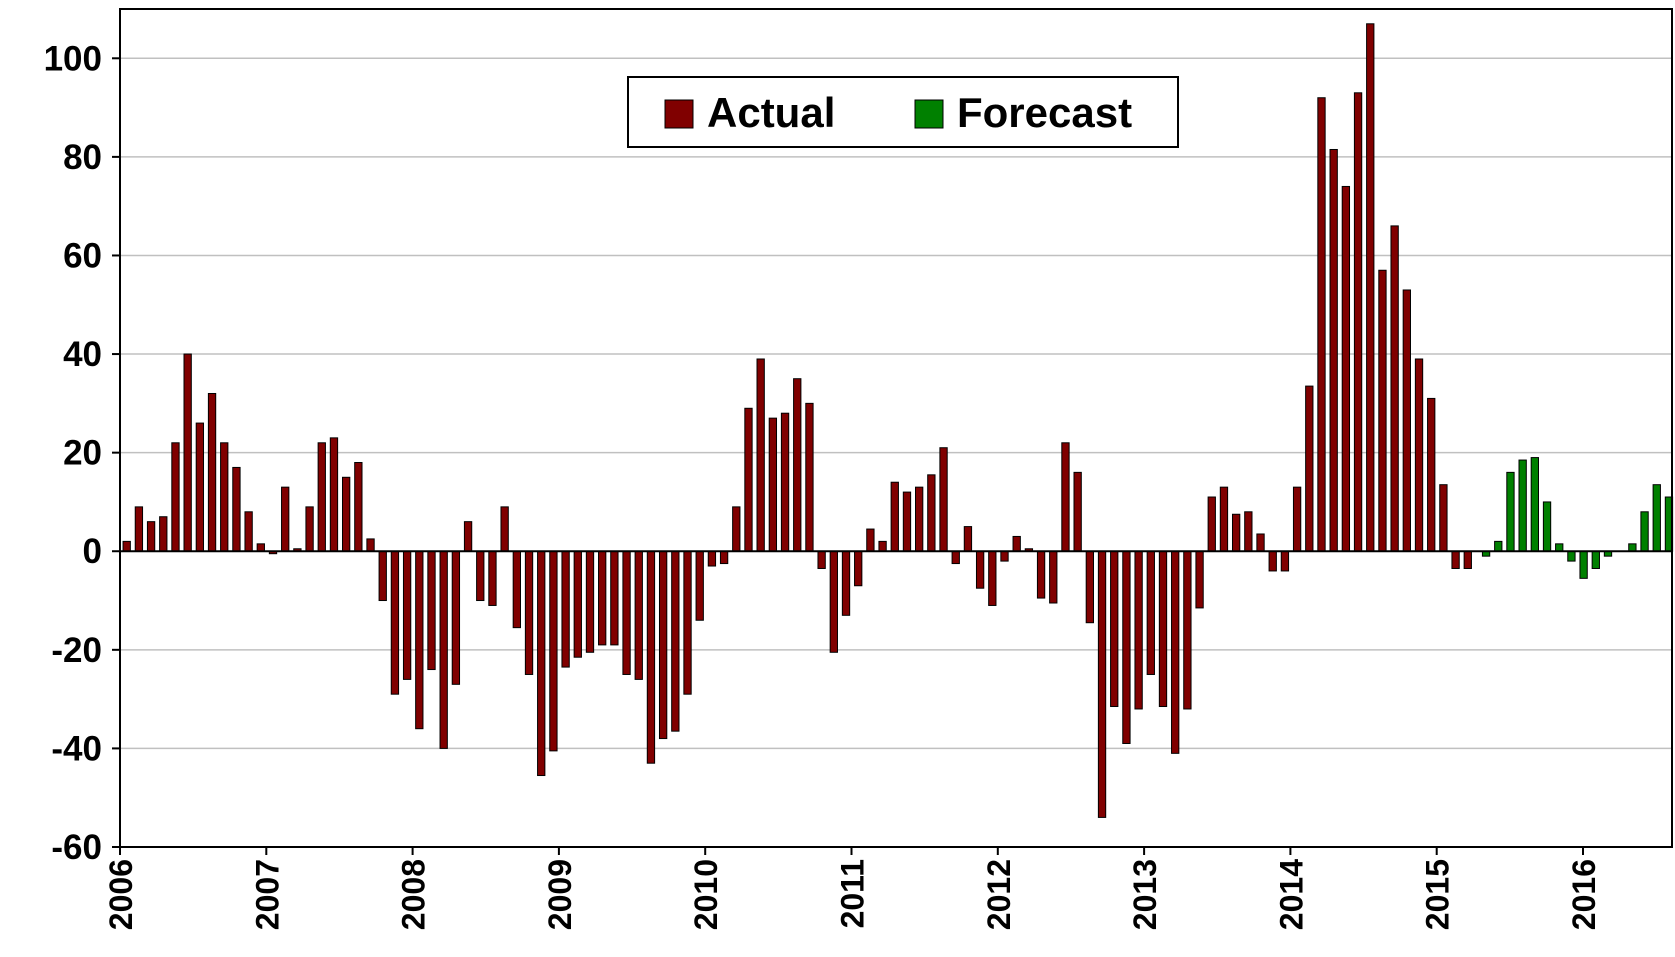 The image size is (1675, 957). I want to click on x-tick-label: 2012, so click(999, 894).